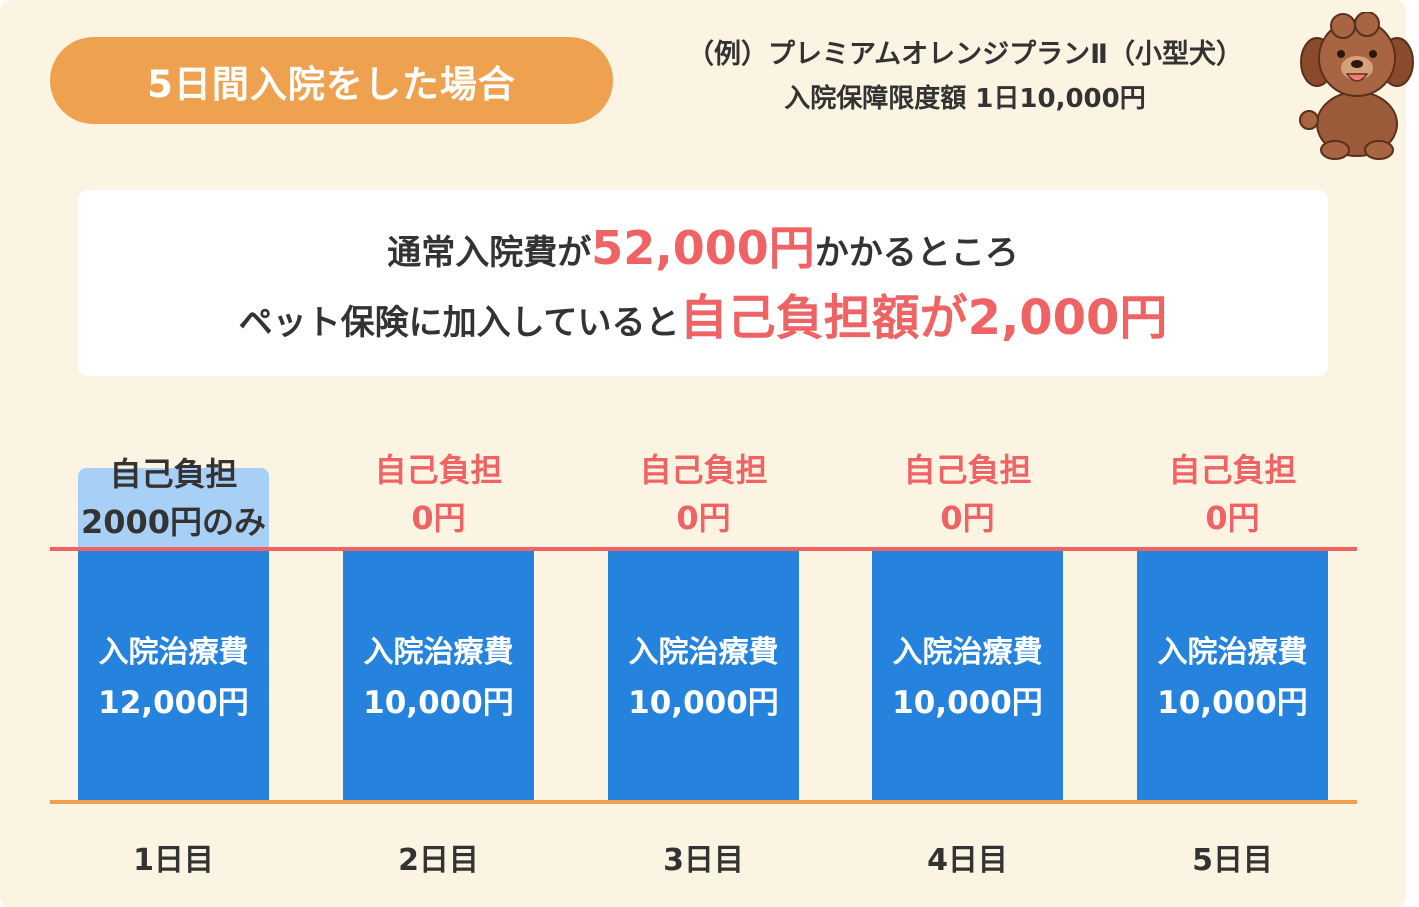  What do you see at coordinates (173, 860) in the screenshot?
I see `day-label: 1日目` at bounding box center [173, 860].